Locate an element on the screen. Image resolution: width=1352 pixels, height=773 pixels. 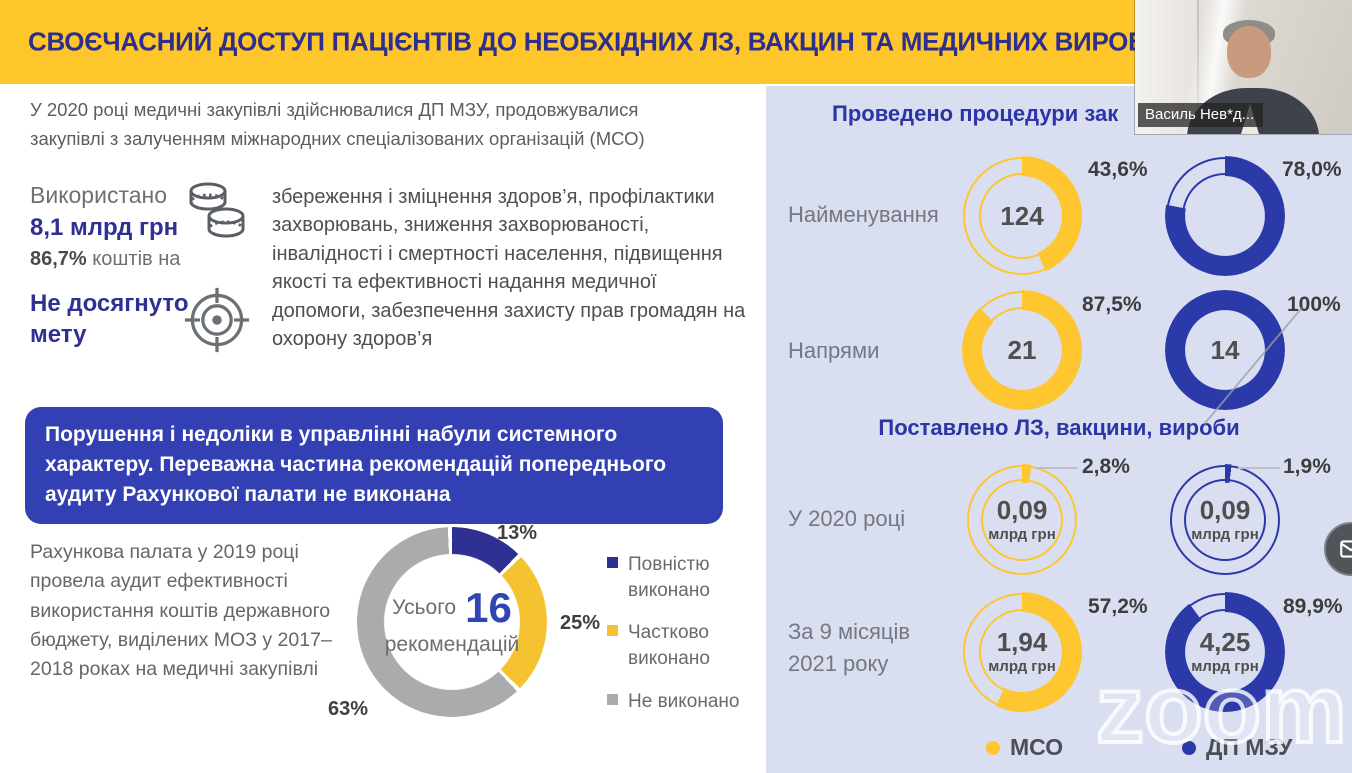
pct-label-directions-mco: 87,5% is located at coordinates (1112, 304).